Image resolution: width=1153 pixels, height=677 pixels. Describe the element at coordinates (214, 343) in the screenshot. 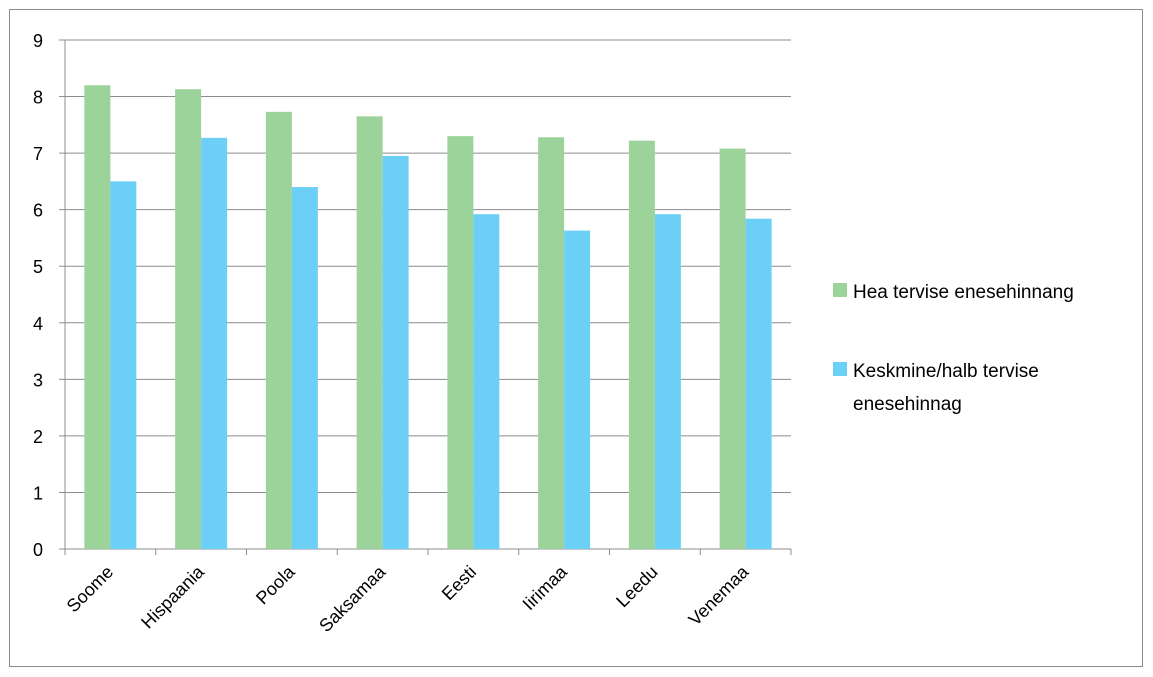

I see `bar-average-bad-hispaania` at that location.